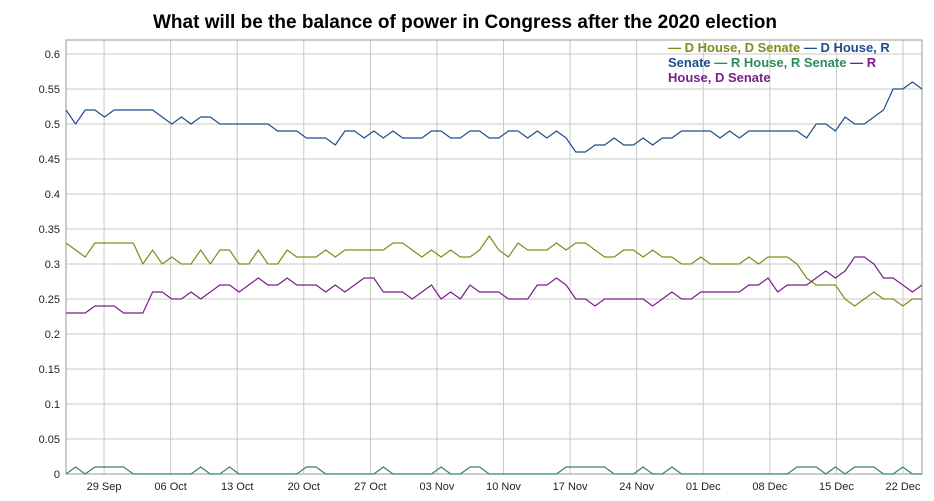  What do you see at coordinates (49, 370) in the screenshot?
I see `y-tick-label: 0.15` at bounding box center [49, 370].